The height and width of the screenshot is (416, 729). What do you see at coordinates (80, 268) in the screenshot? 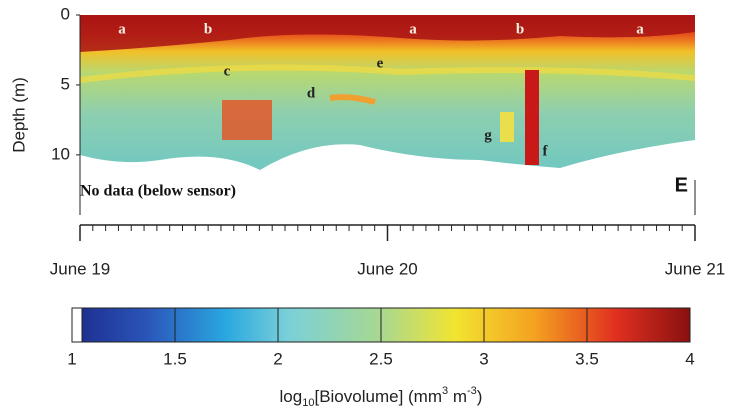
I see `x-tick-label: June 19` at bounding box center [80, 268].